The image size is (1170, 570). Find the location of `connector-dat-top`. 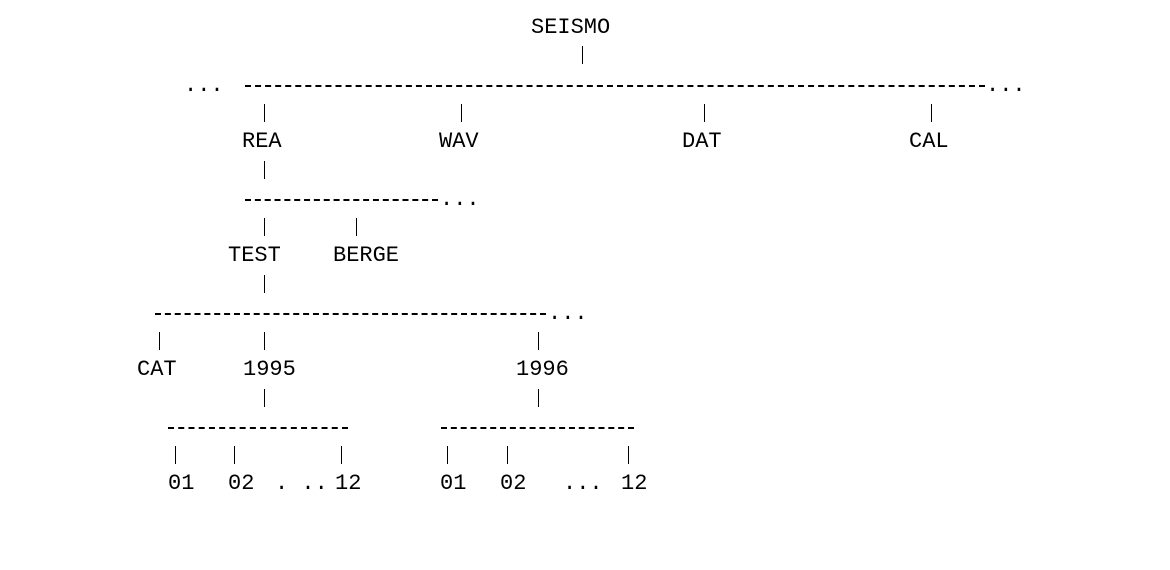

connector-dat-top is located at coordinates (704, 113).